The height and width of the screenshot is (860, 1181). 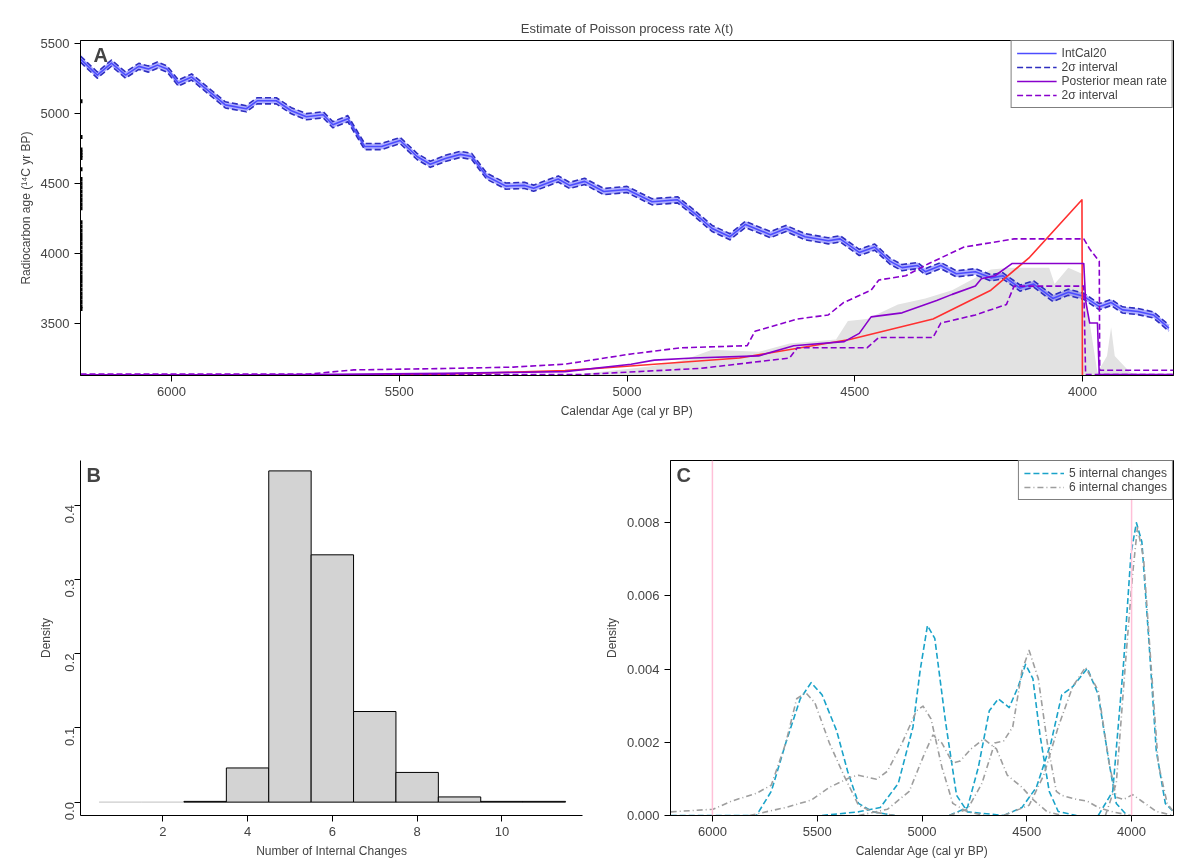 I want to click on y-tick-label: 0.002, so click(x=643, y=742).